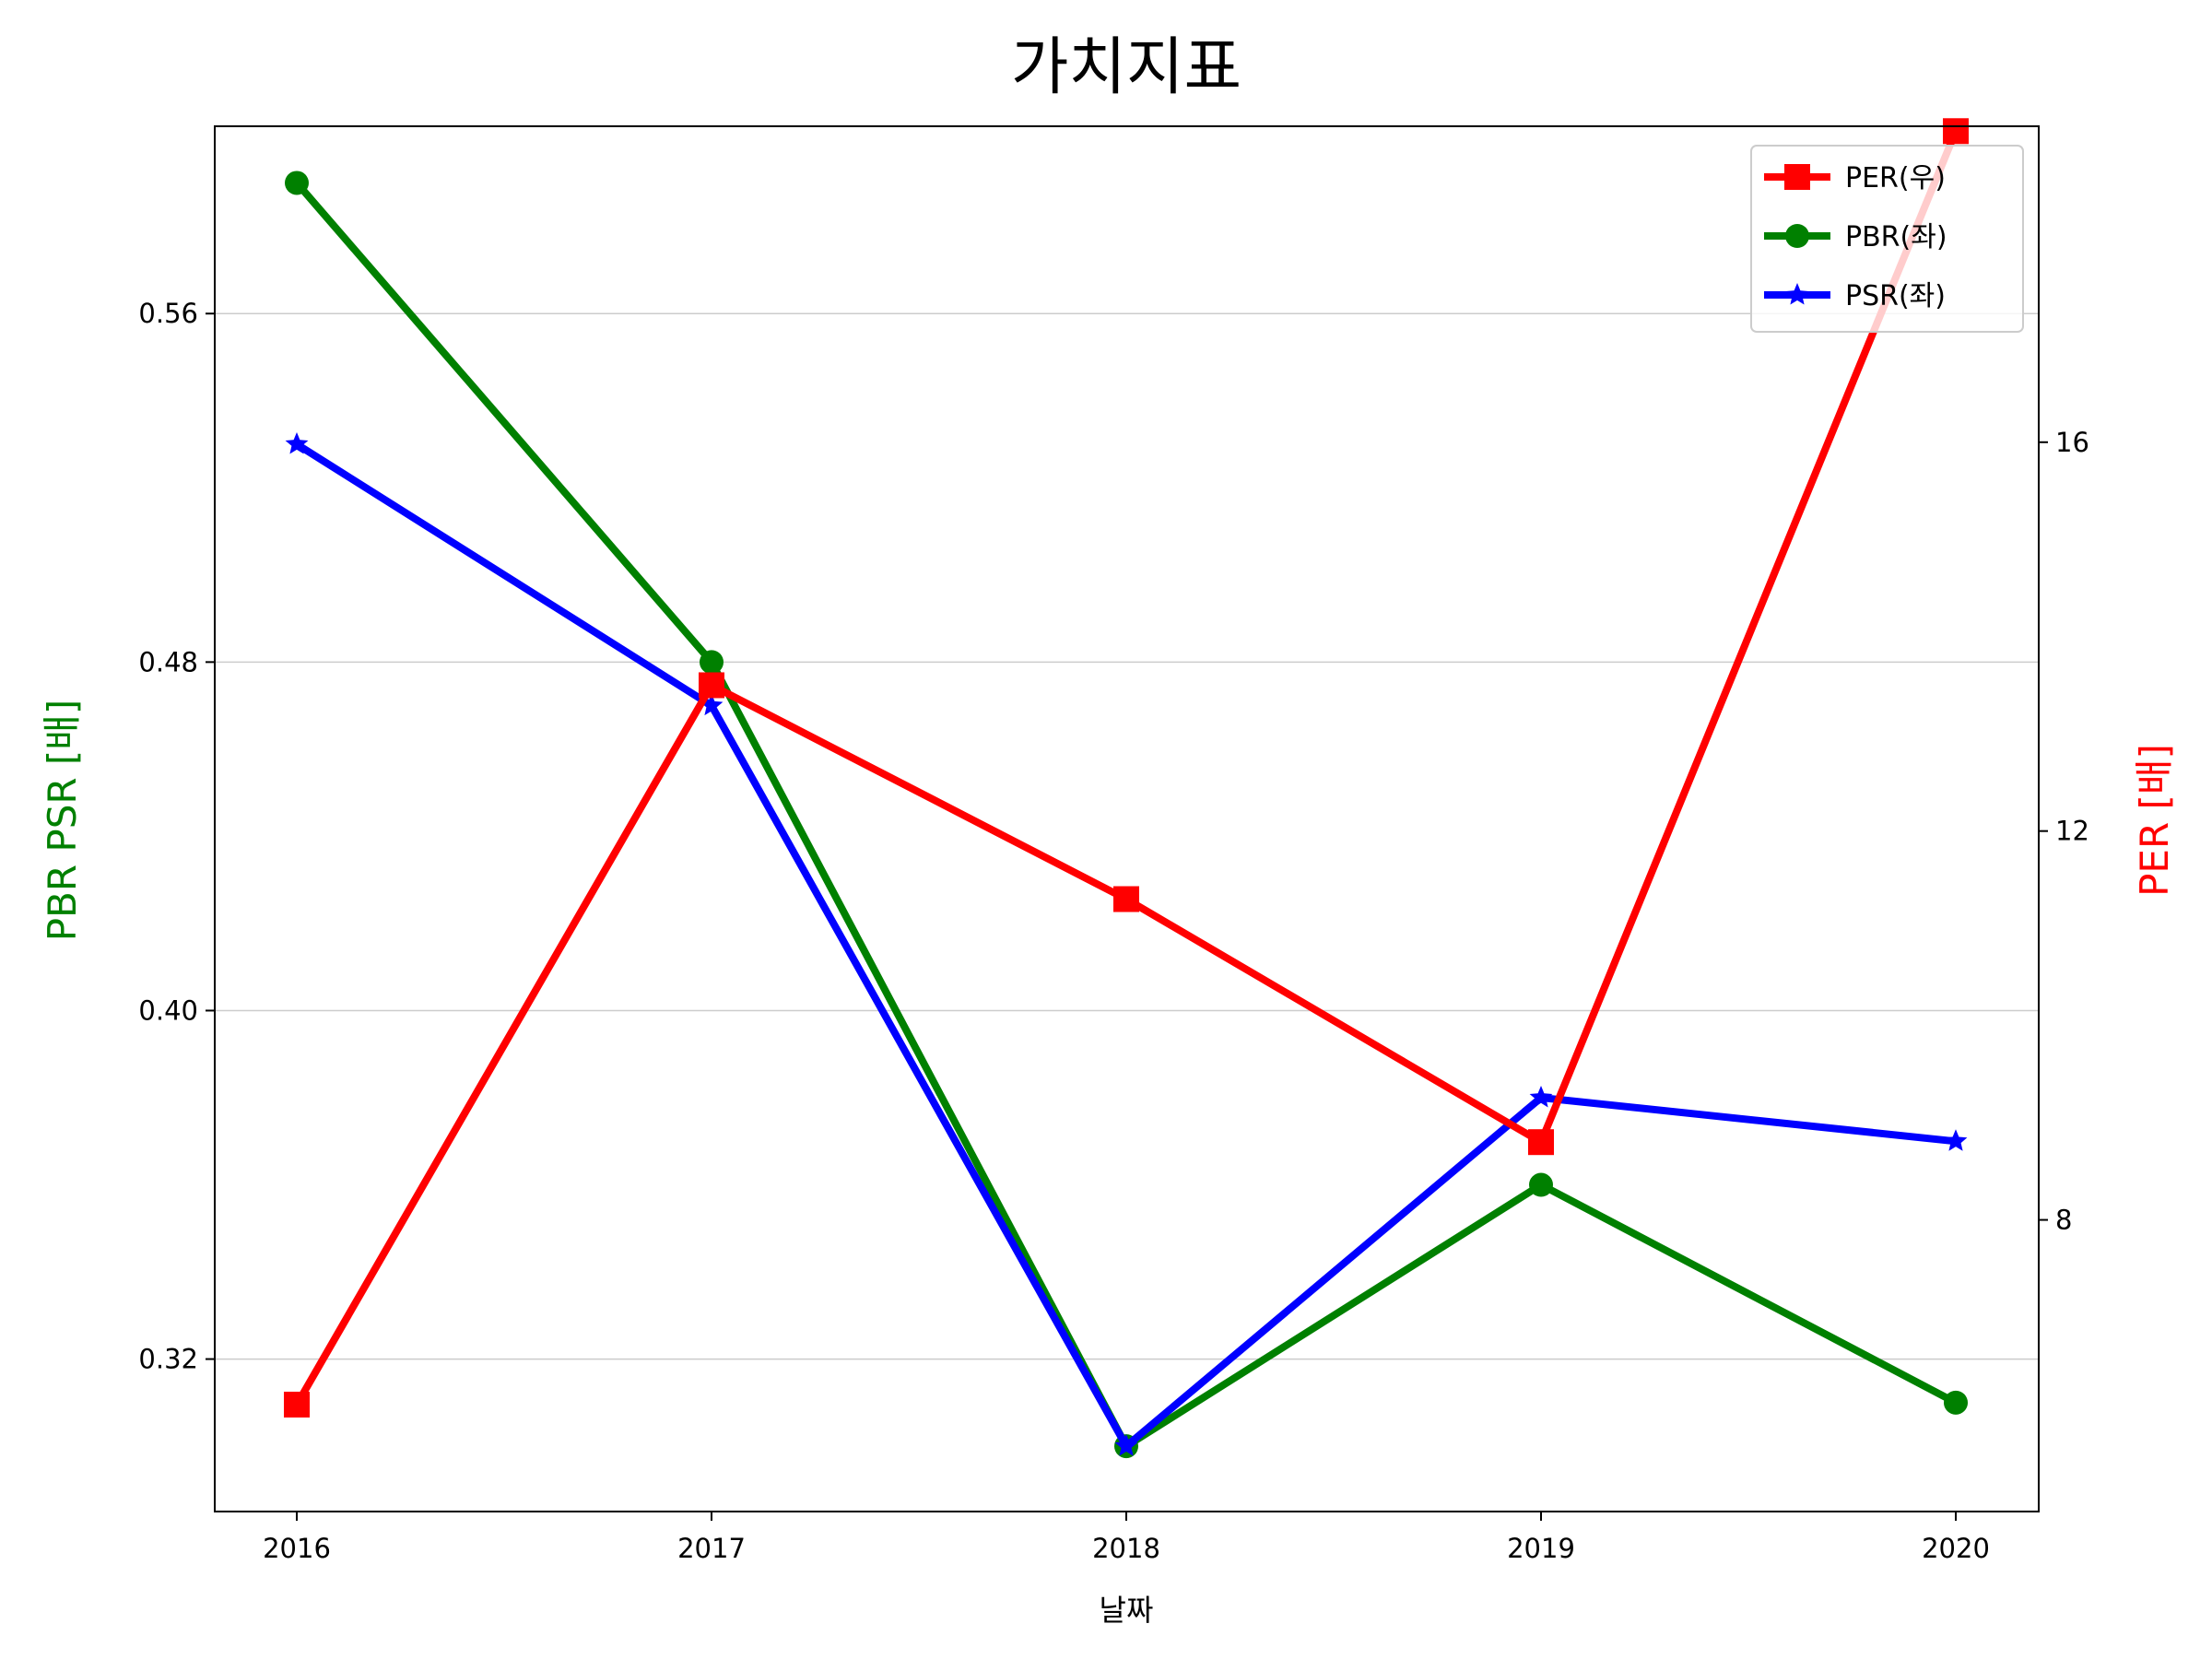  I want to click on y-axis-right: 8 12 16, so click(2064, 831).